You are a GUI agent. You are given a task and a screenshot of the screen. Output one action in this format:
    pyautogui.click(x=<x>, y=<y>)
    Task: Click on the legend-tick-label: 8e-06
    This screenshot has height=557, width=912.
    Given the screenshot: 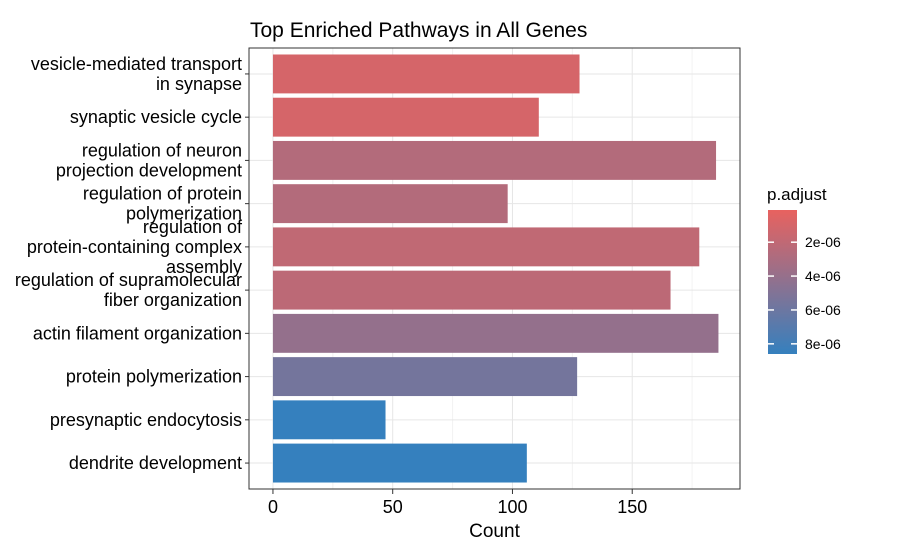 What is the action you would take?
    pyautogui.click(x=823, y=344)
    